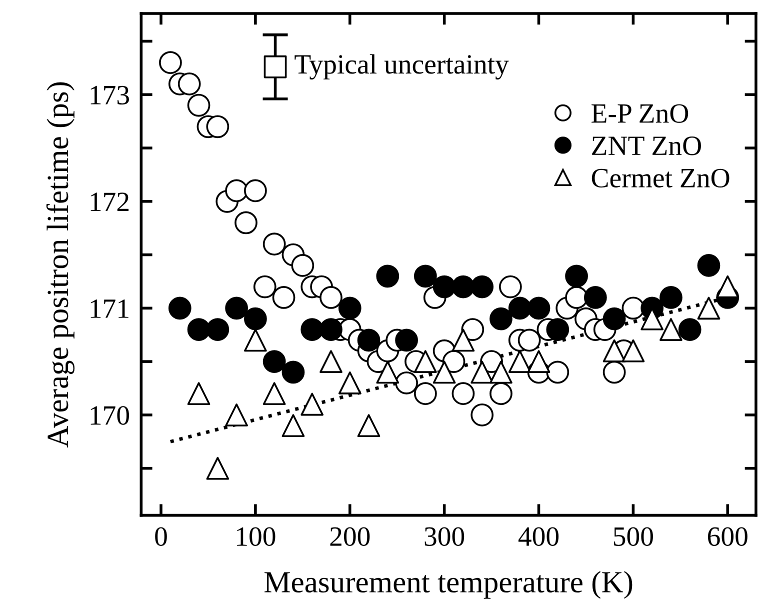 Image resolution: width=759 pixels, height=612 pixels. Describe the element at coordinates (110, 415) in the screenshot. I see `y-tick-label: 170` at that location.